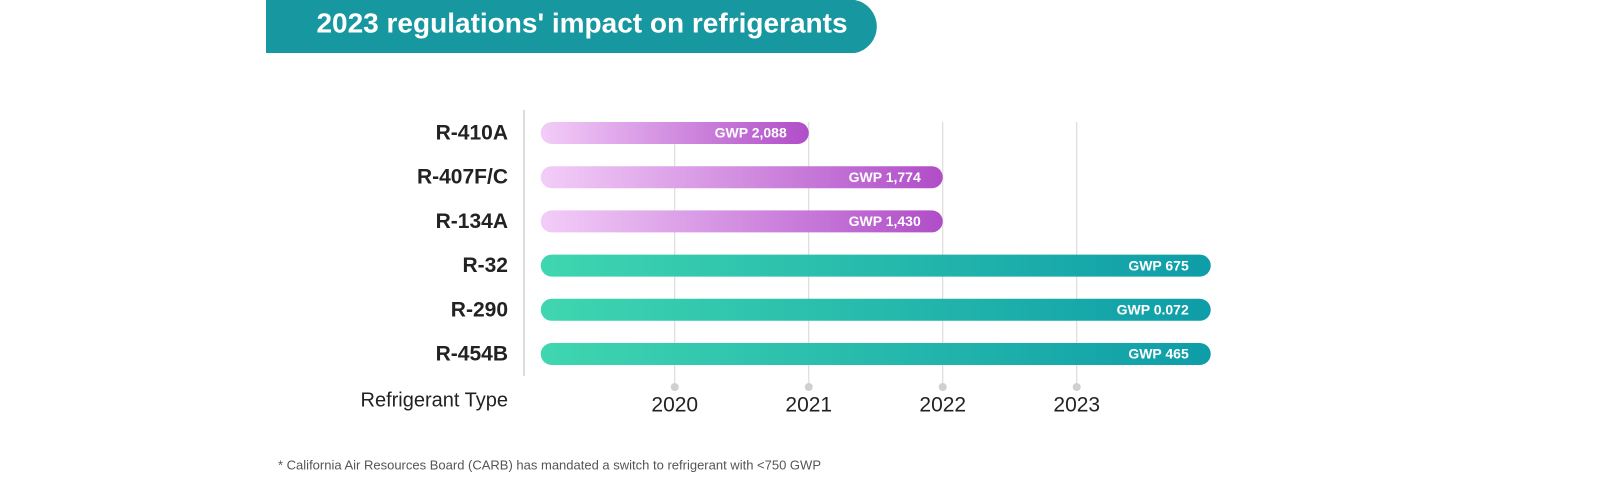  I want to click on y-axis-label: Refrigerant Type, so click(435, 400).